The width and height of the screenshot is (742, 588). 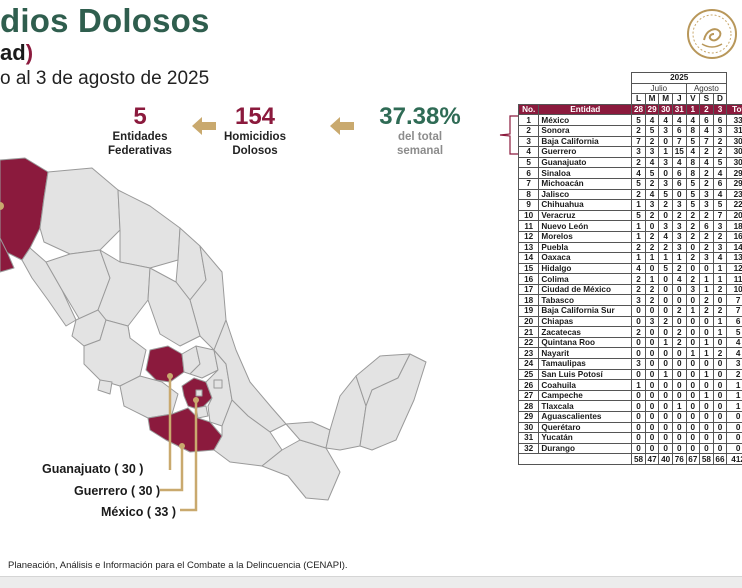 I want to click on table-cell-entity: Jalisco, so click(x=585, y=194).